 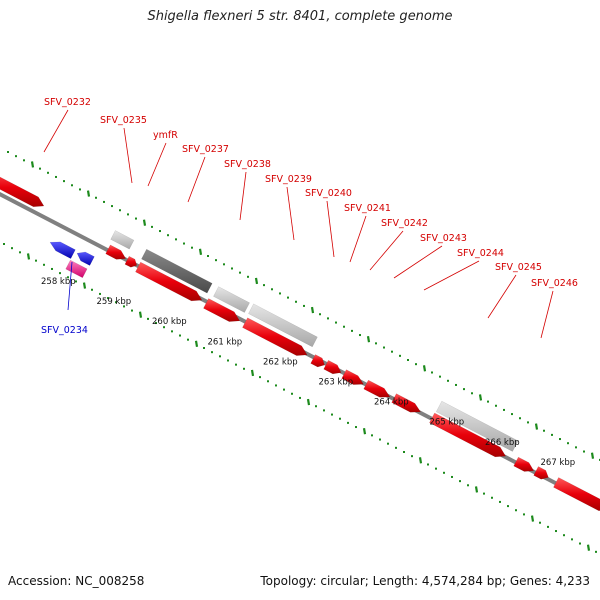 What do you see at coordinates (169, 322) in the screenshot?
I see `ruler-tick-label: 260 kbp` at bounding box center [169, 322].